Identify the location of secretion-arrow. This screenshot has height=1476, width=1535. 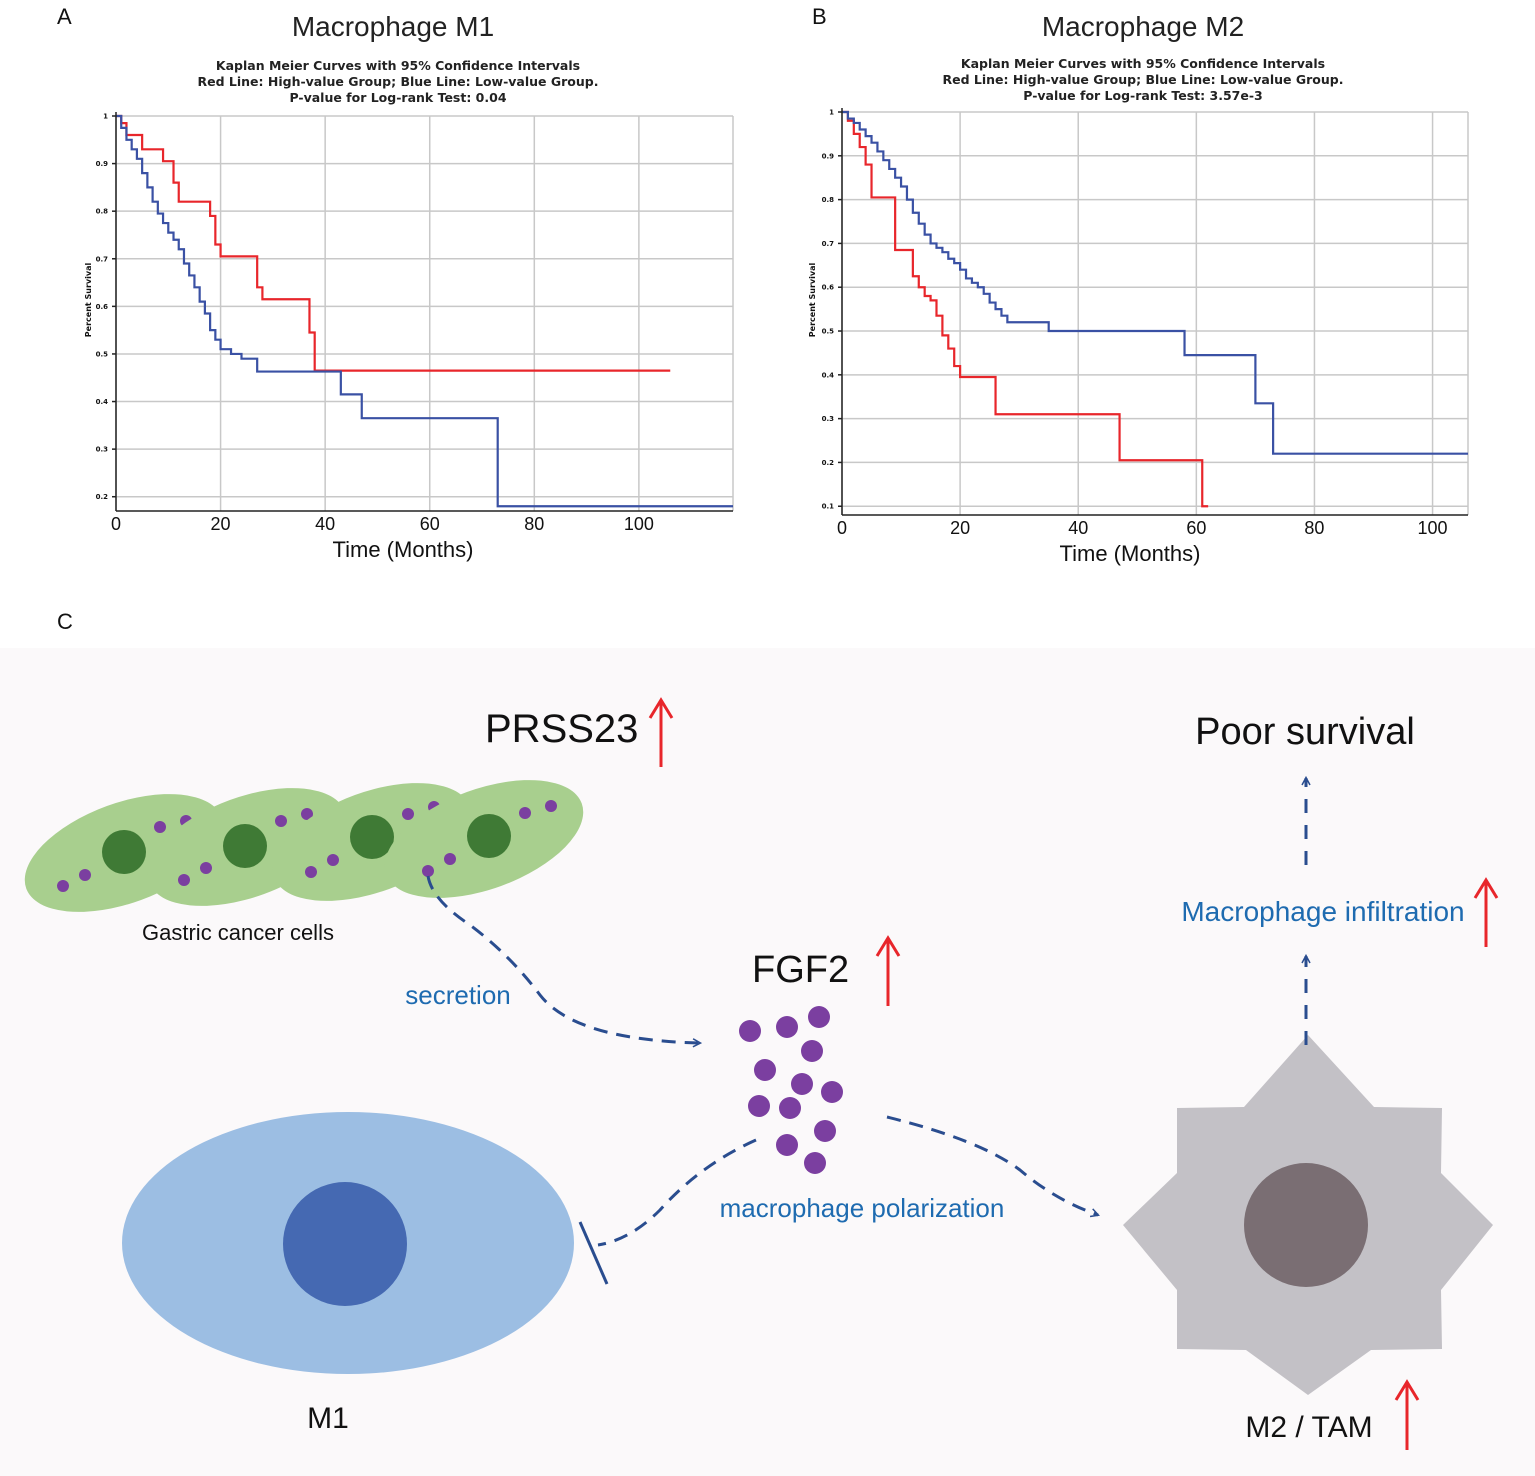
(563, 959).